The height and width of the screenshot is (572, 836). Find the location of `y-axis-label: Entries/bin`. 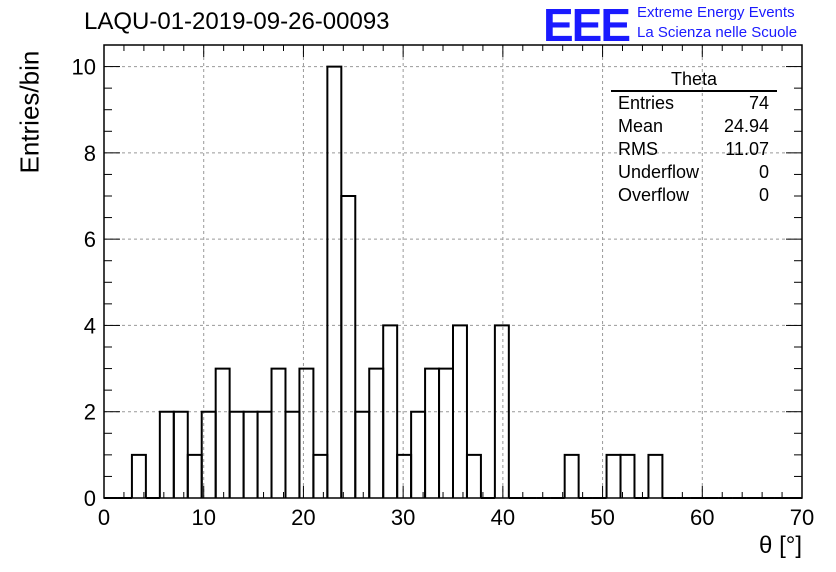

y-axis-label: Entries/bin is located at coordinates (29, 112).